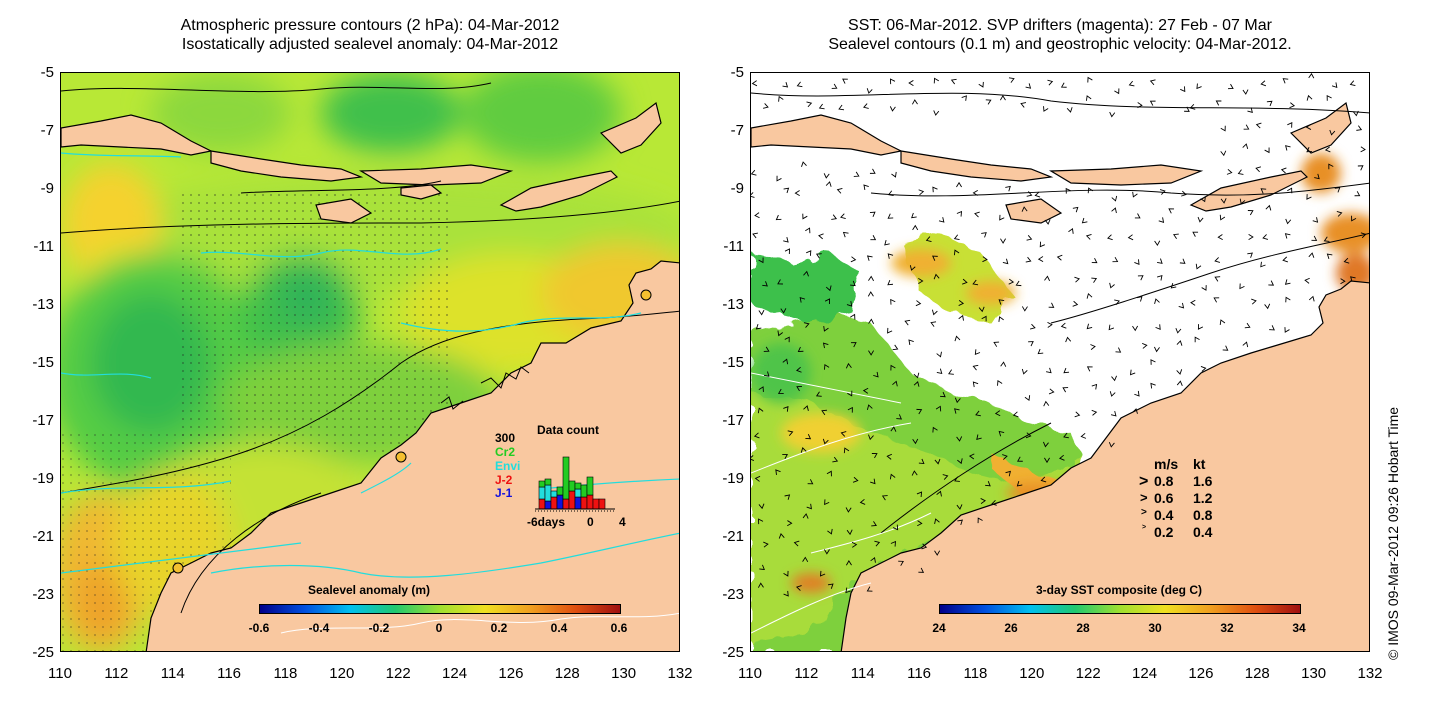 The height and width of the screenshot is (720, 1440). Describe the element at coordinates (1393, 533) in the screenshot. I see `imos-credit: © IMOS 09-Mar-2012 09:26 Hobart Time` at that location.